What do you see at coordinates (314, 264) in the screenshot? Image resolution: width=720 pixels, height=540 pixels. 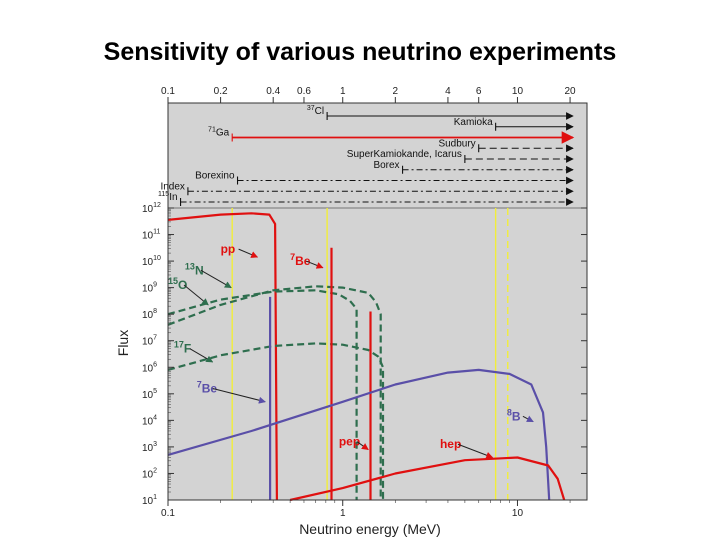 I see `series-arrow-7be-0-862-mev-line` at bounding box center [314, 264].